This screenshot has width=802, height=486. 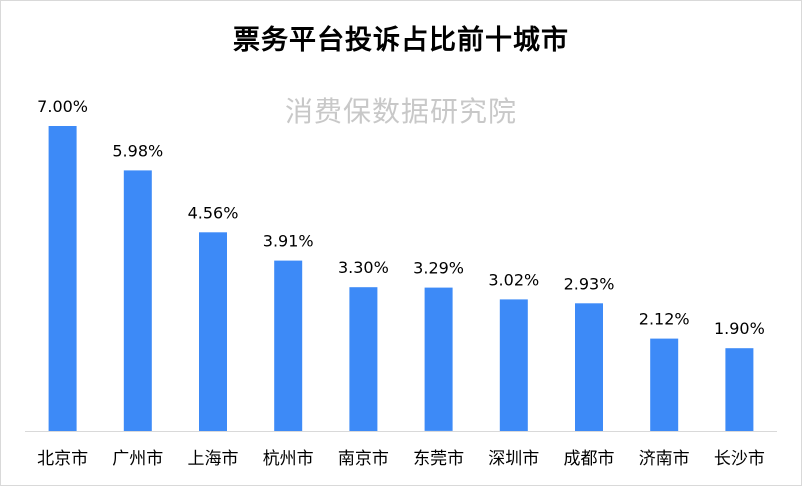 What do you see at coordinates (400, 111) in the screenshot?
I see `watermark-text: 消费保数据研究院` at bounding box center [400, 111].